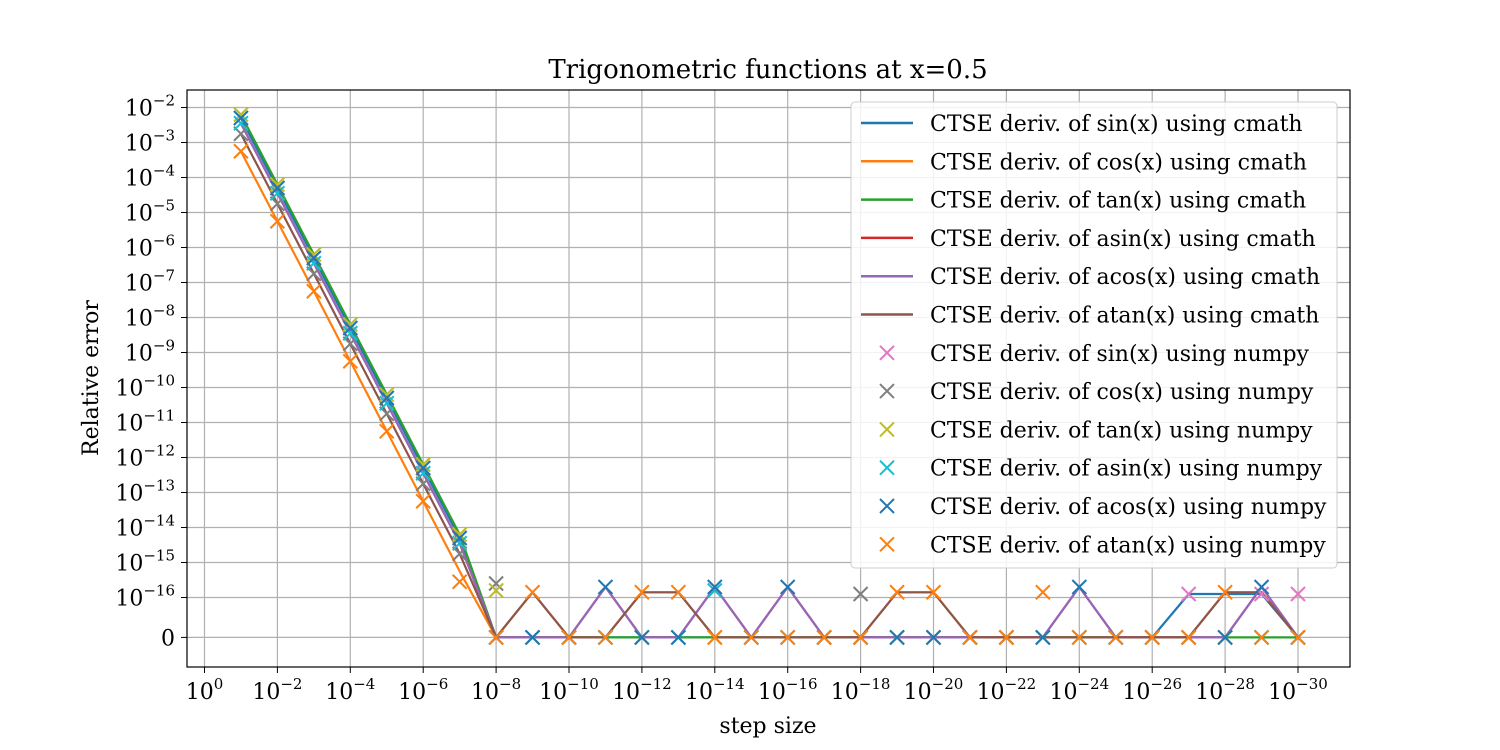 This screenshot has height=750, width=1500. What do you see at coordinates (145, 527) in the screenshot?
I see `y-tick-label: 10⁻¹⁴` at bounding box center [145, 527].